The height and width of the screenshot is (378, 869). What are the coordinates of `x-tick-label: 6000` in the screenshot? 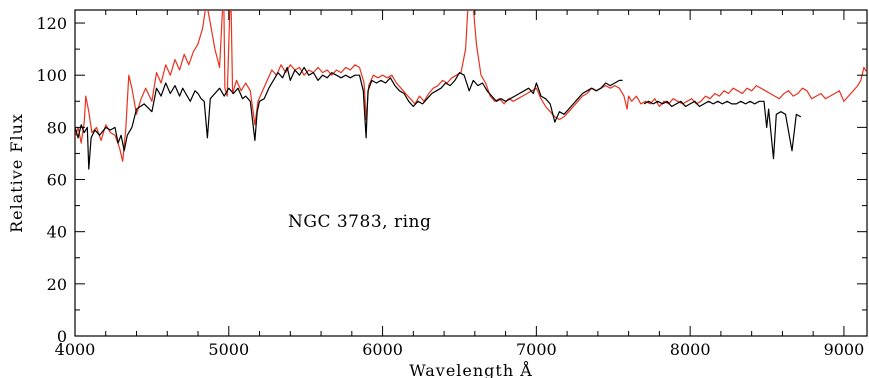 It's located at (382, 349).